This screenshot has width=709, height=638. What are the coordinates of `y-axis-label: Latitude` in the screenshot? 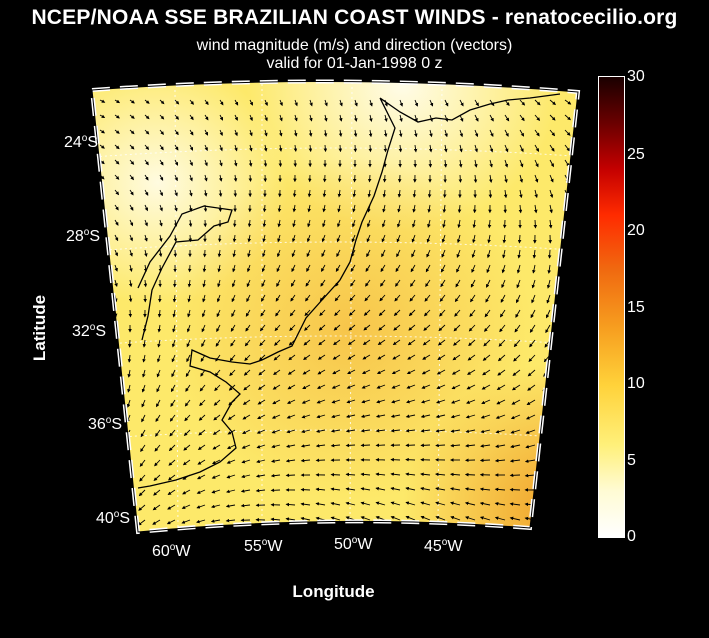 It's located at (39, 328).